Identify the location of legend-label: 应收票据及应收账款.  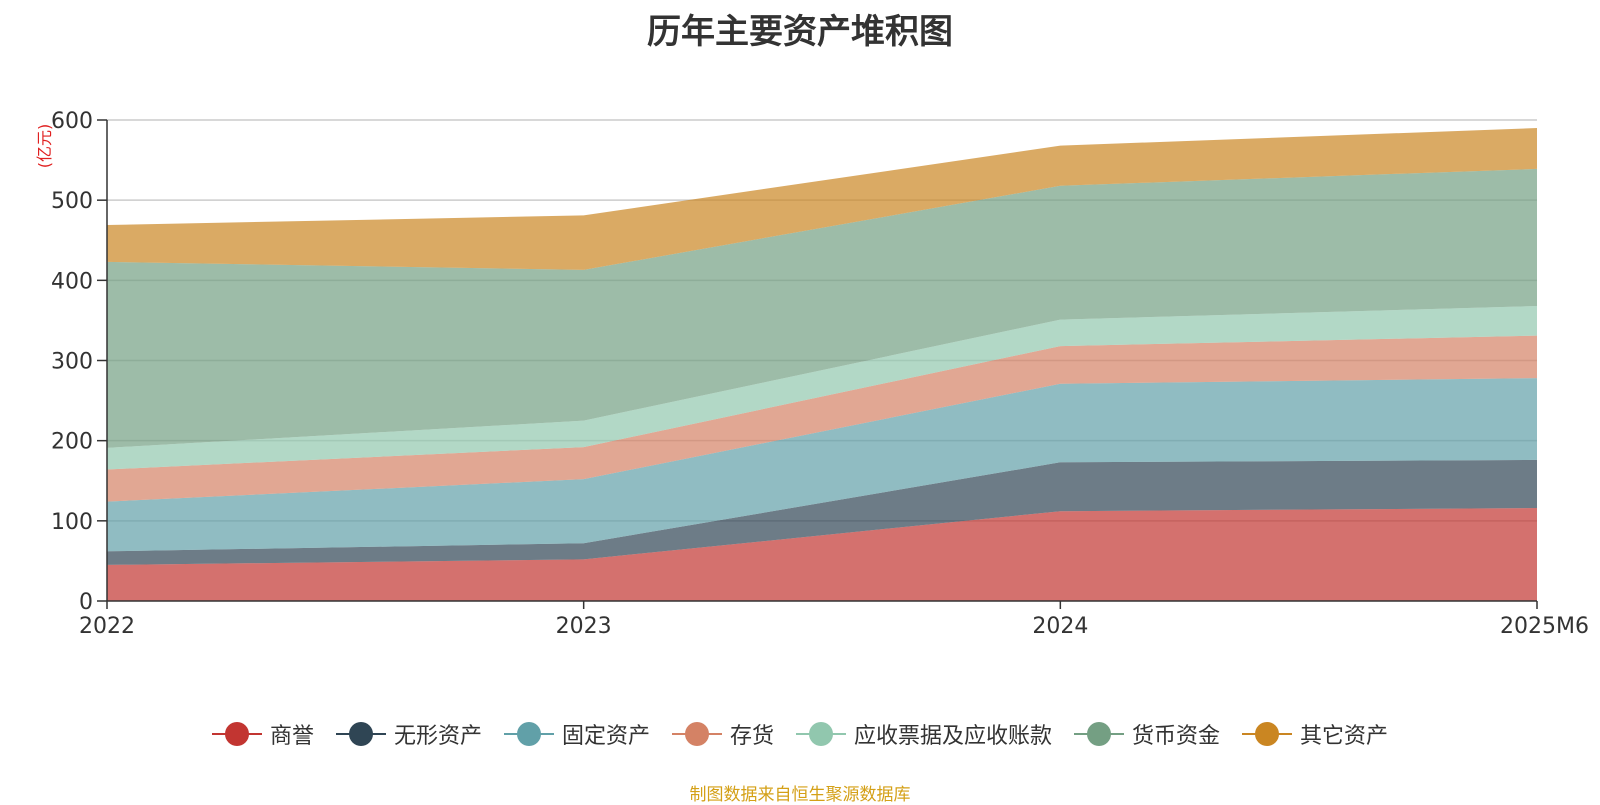
(953, 736).